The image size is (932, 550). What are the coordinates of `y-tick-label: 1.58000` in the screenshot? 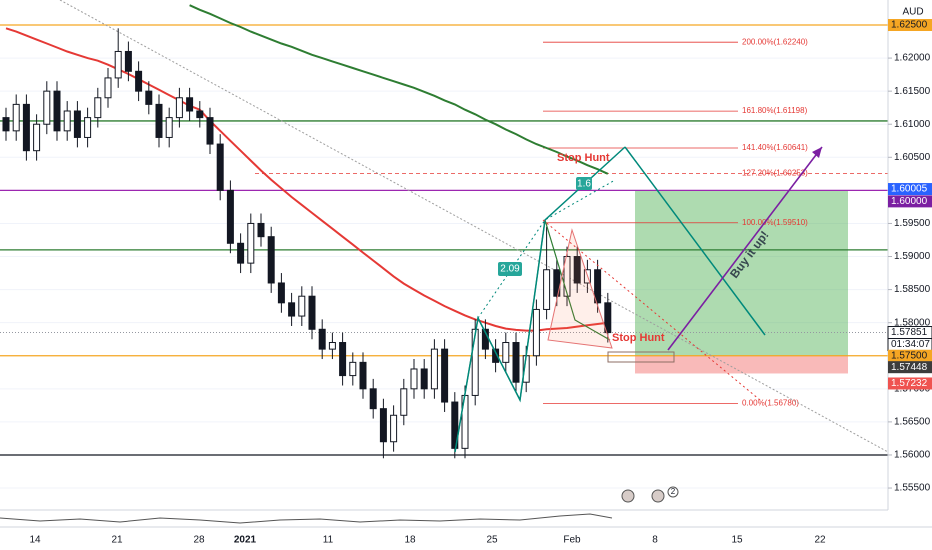 It's located at (912, 322).